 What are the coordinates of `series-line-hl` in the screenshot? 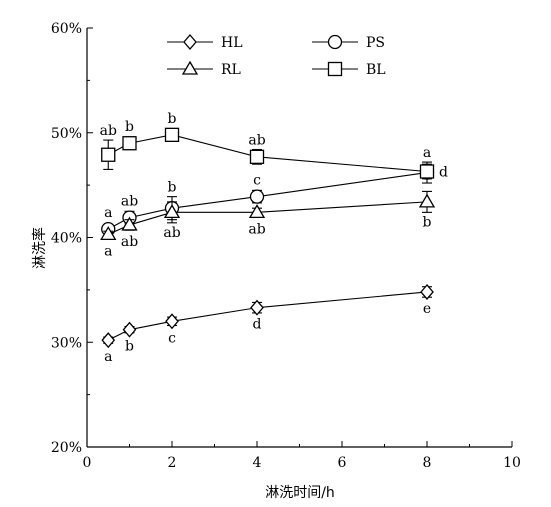 It's located at (268, 316).